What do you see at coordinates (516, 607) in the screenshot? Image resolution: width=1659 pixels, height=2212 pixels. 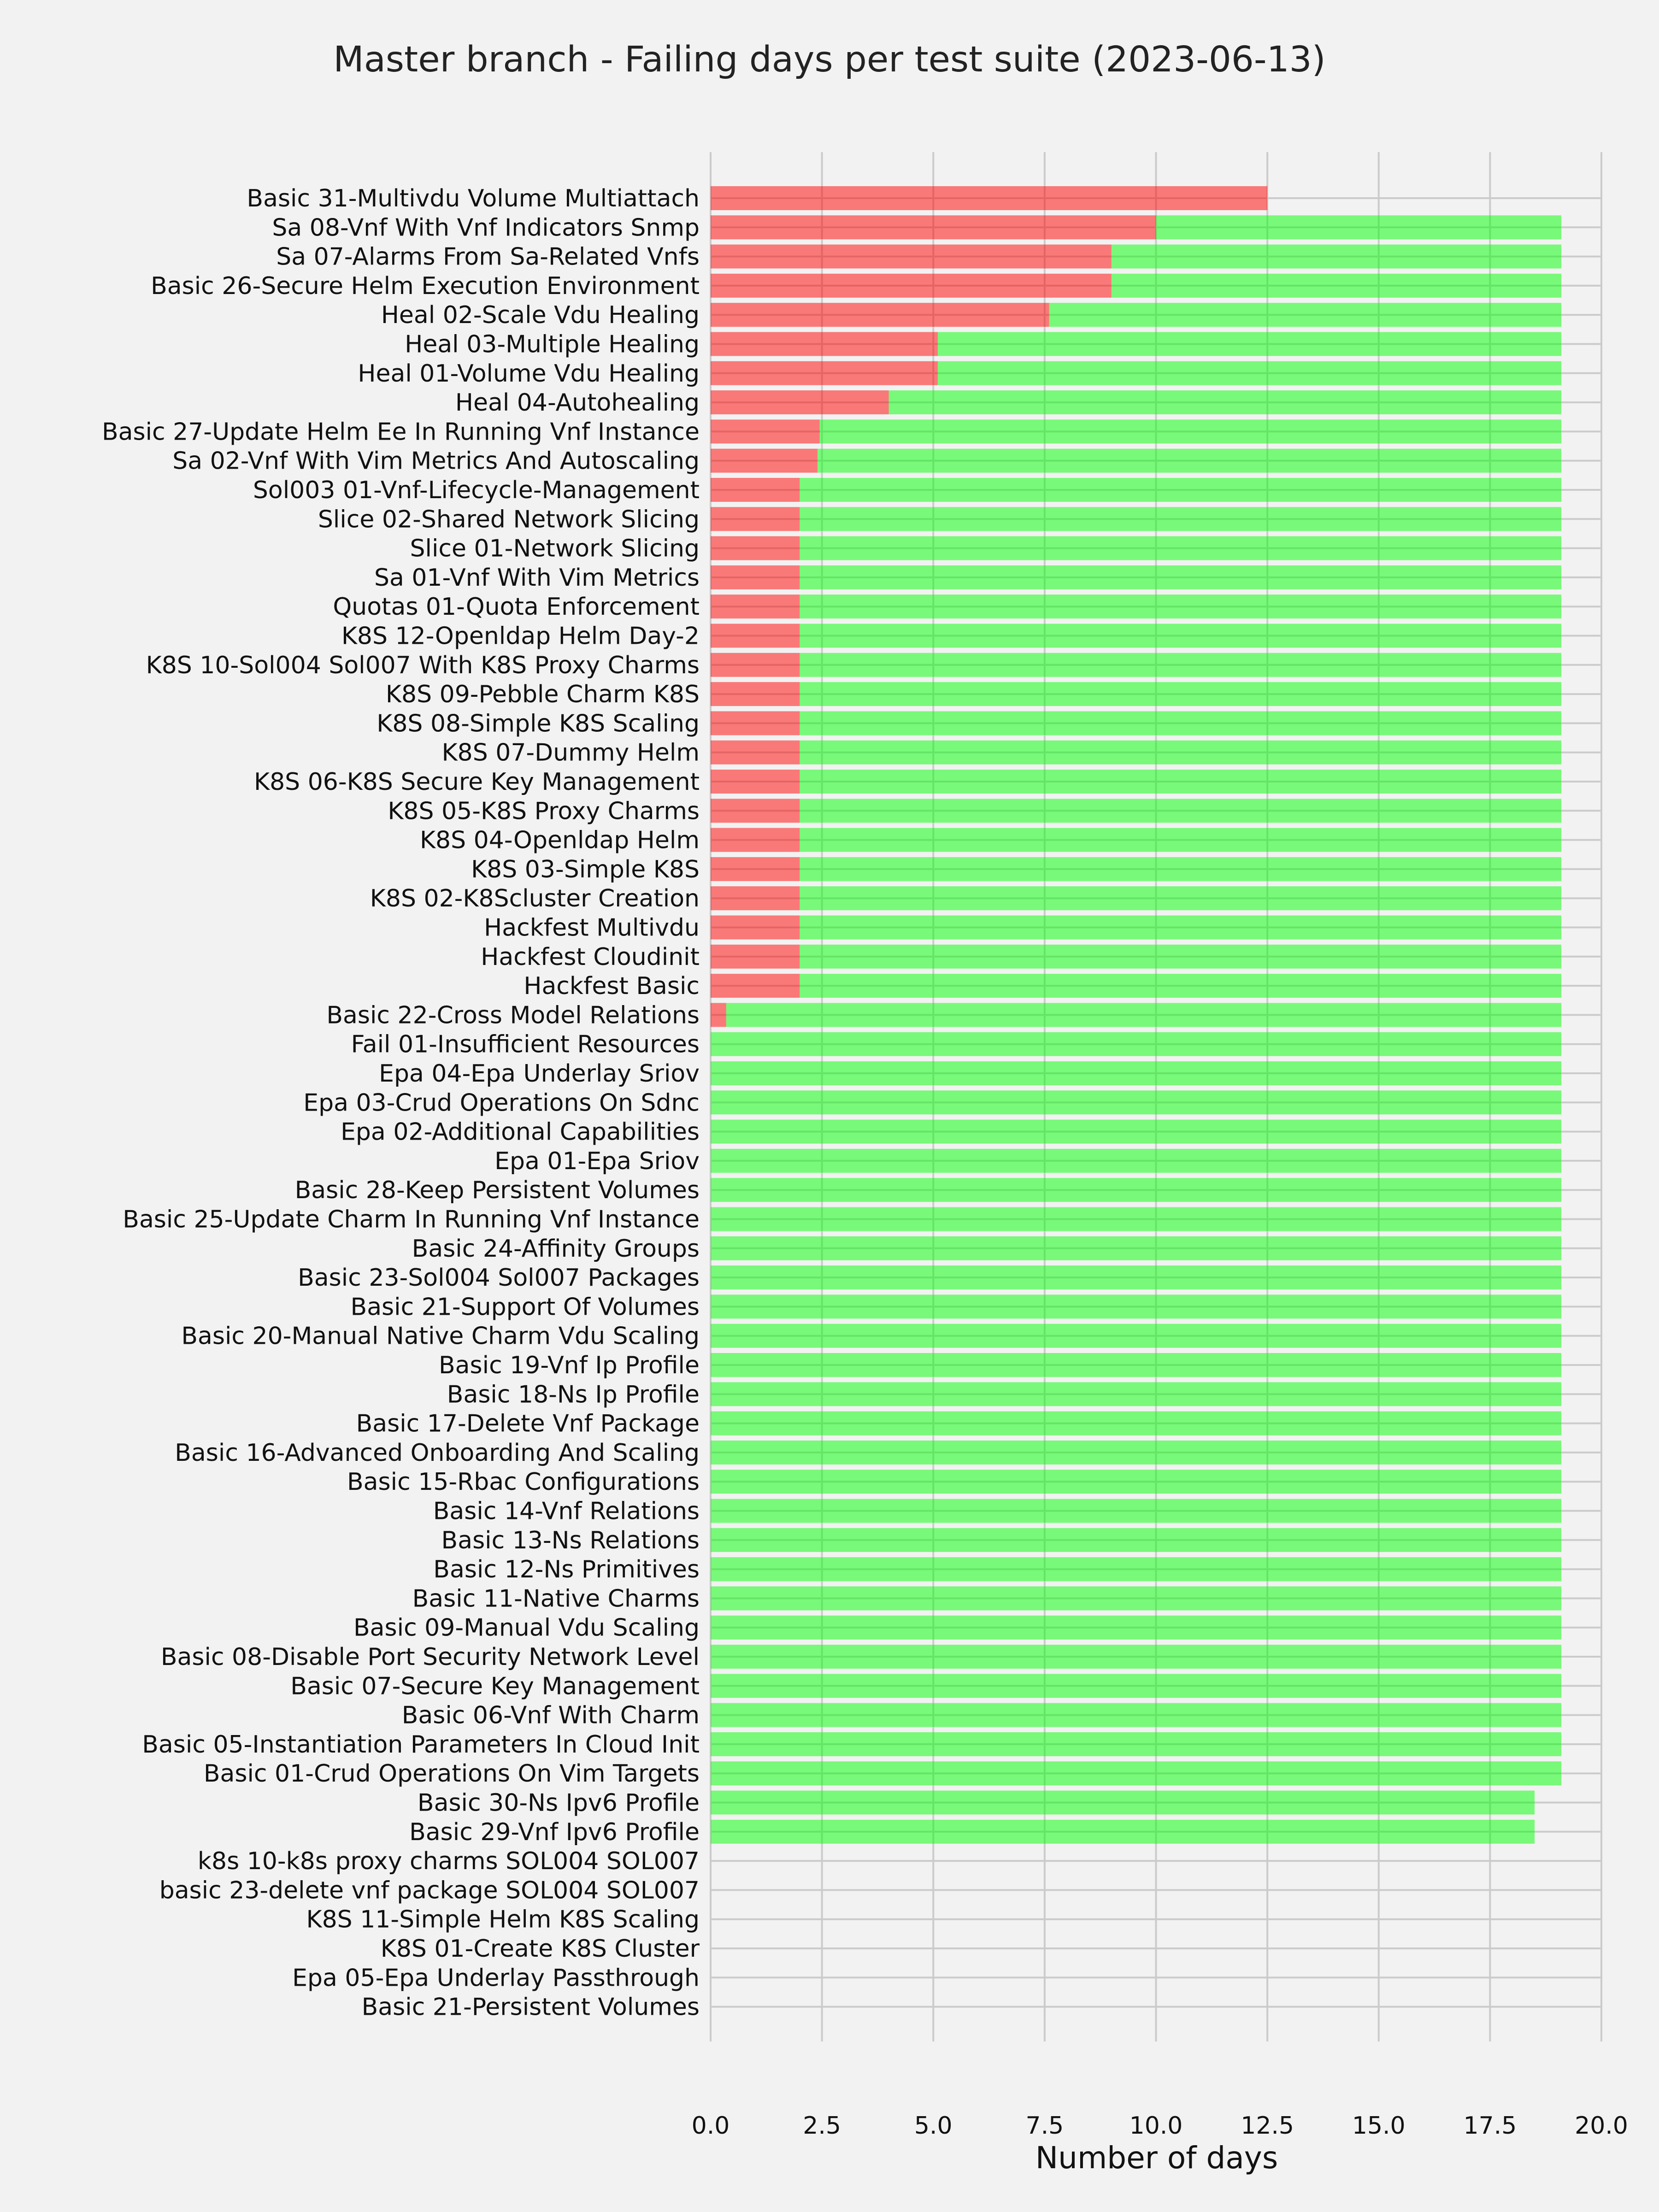 I see `category-label: Quotas 01-Quota Enforcement` at bounding box center [516, 607].